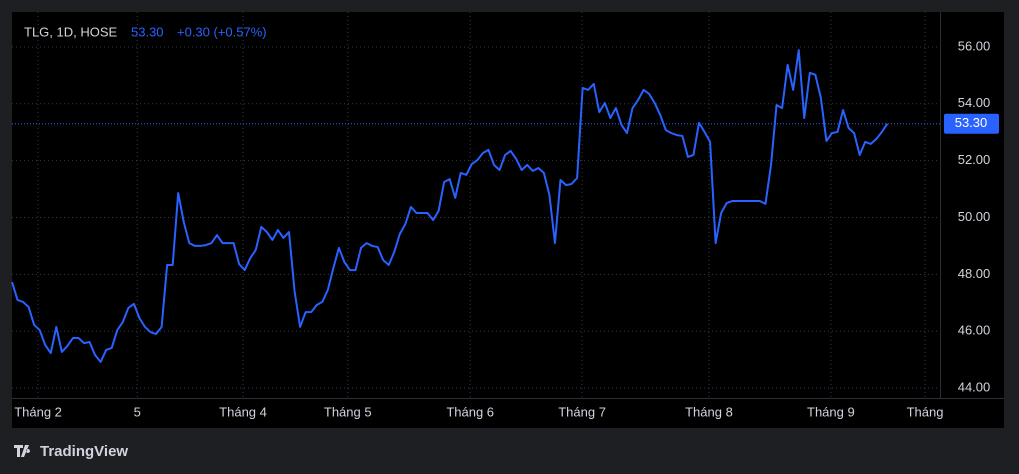  Describe the element at coordinates (582, 411) in the screenshot. I see `x-tick-label: Tháng 7` at that location.